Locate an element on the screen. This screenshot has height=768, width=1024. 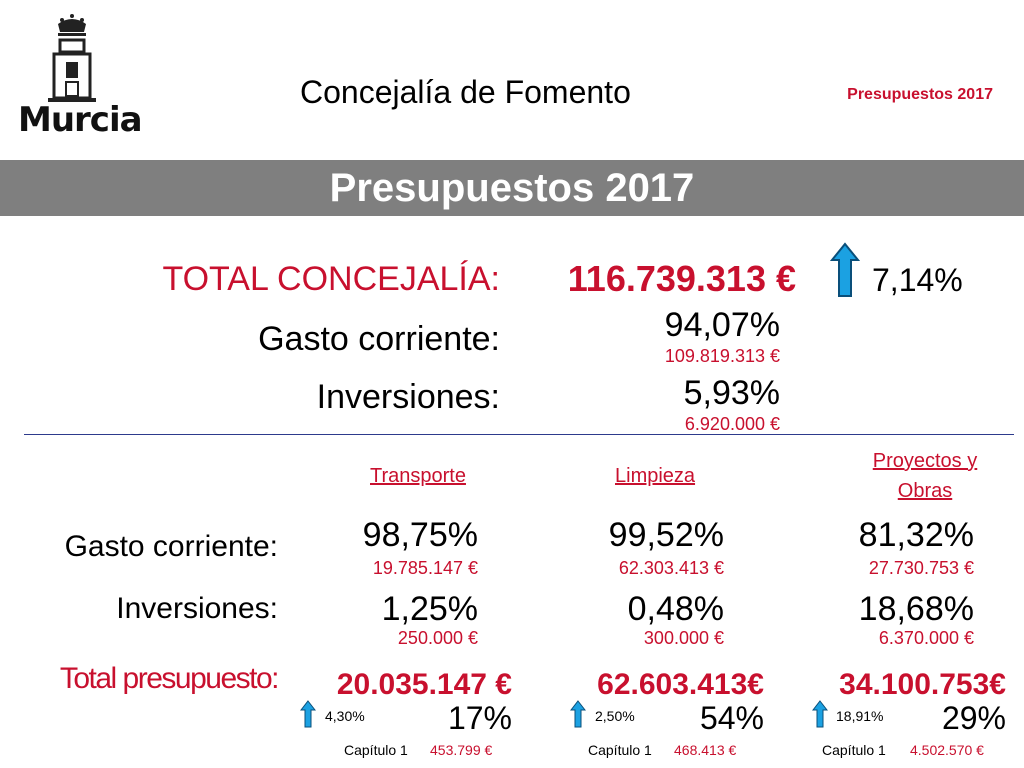
transporte-current-pct: 98,75% is located at coordinates (420, 535).